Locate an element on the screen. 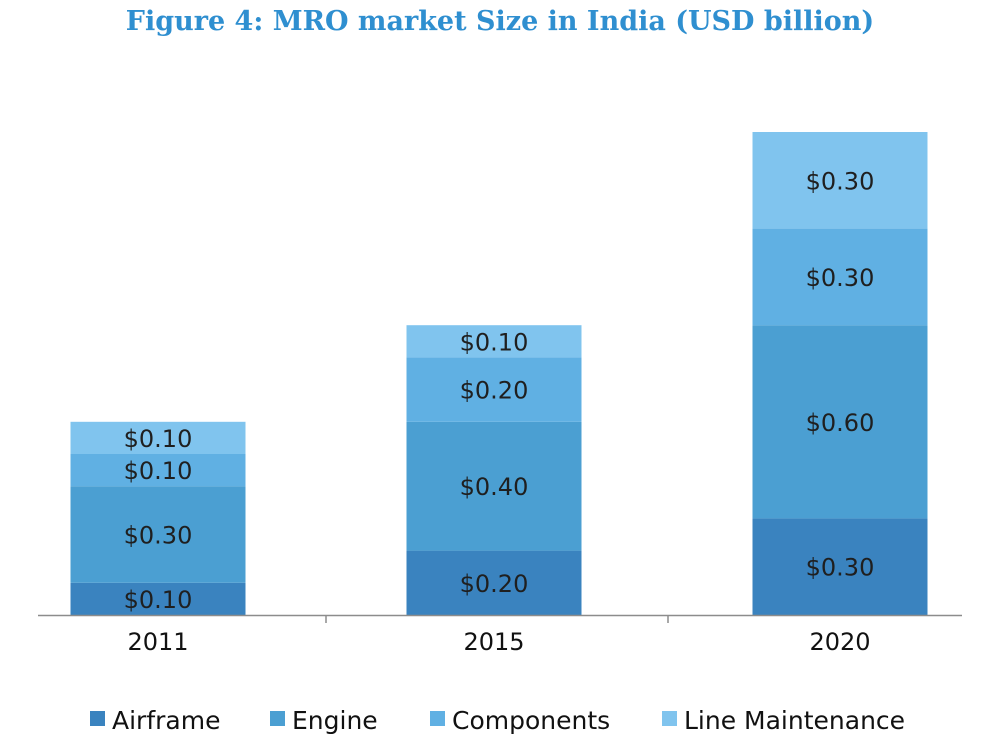  data-label-engine-2020: $0.60 is located at coordinates (840, 423).